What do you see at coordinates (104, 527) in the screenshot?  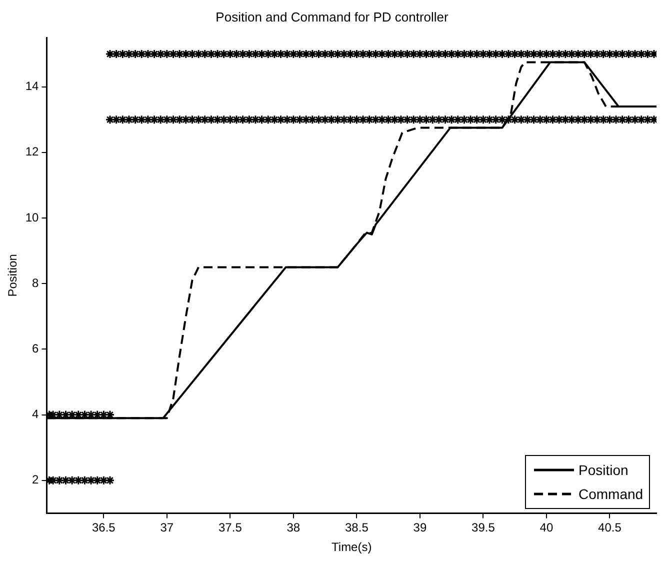 I see `x-tick-label: 36.5` at bounding box center [104, 527].